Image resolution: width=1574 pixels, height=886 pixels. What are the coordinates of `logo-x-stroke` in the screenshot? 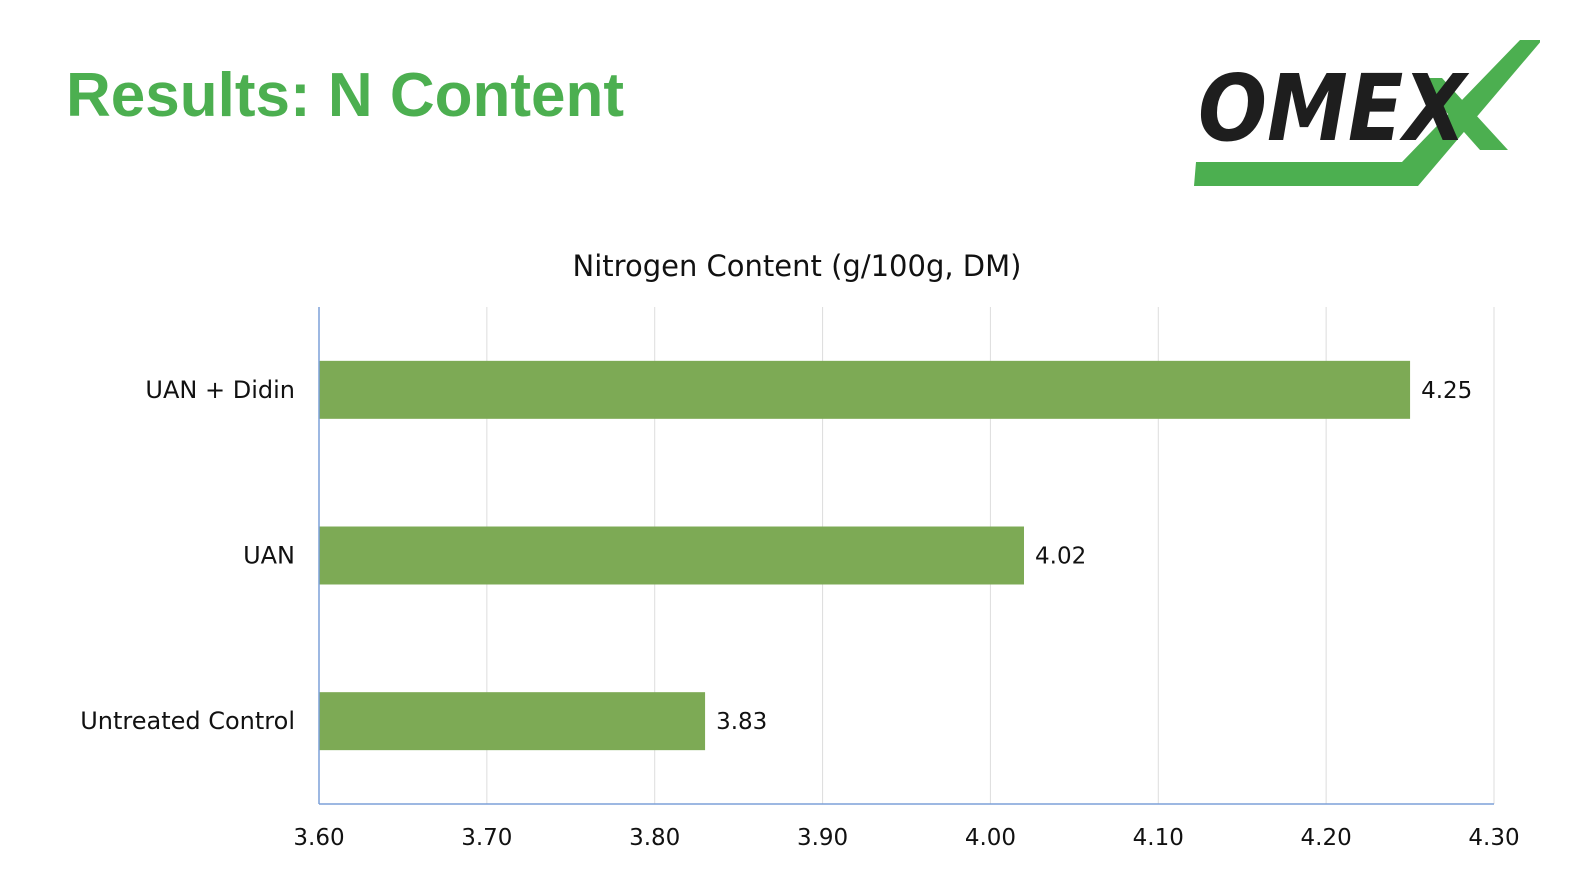 It's located at (1462, 114).